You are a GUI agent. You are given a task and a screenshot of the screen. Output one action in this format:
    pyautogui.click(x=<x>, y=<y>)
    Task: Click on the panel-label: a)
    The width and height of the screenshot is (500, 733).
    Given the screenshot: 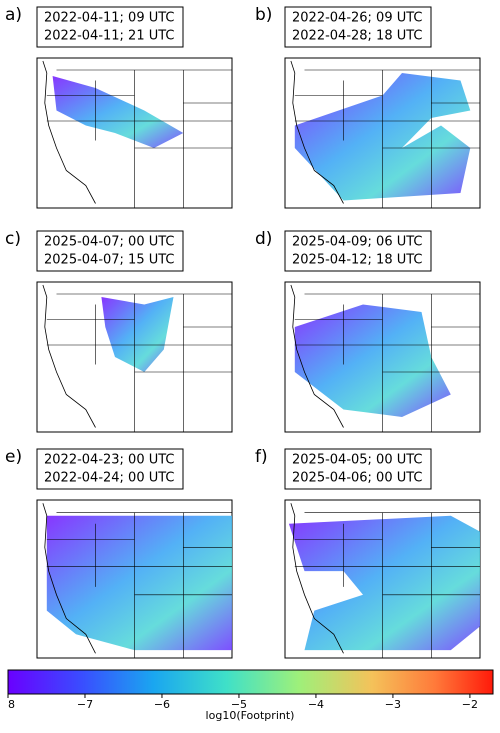 What is the action you would take?
    pyautogui.click(x=13, y=15)
    